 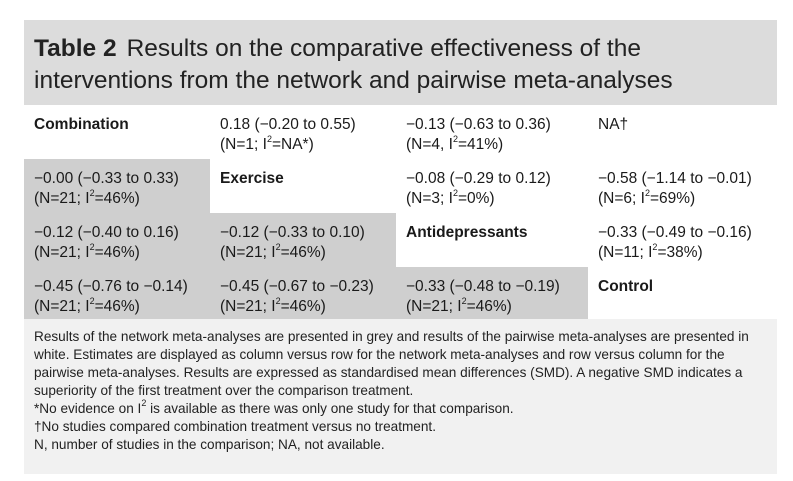 I want to click on cell-text: −0.08 (−0.29 to 0.12) (N=3; I2=0%), so click(x=495, y=189).